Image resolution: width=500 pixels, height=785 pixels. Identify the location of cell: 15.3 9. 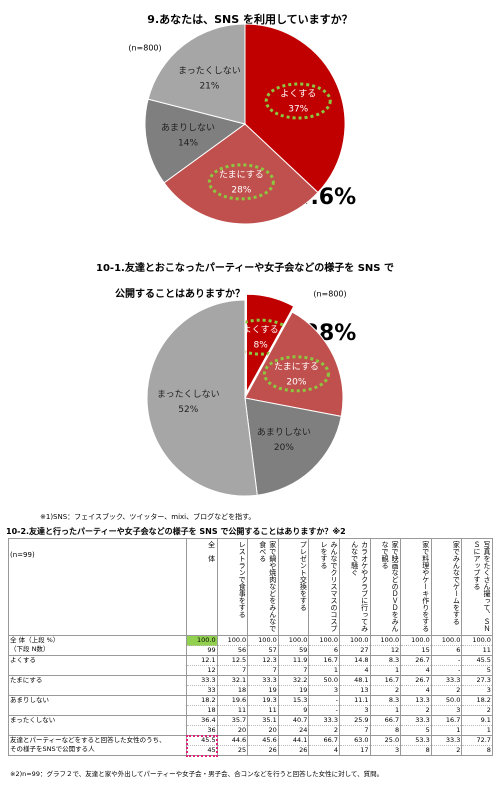
(293, 705).